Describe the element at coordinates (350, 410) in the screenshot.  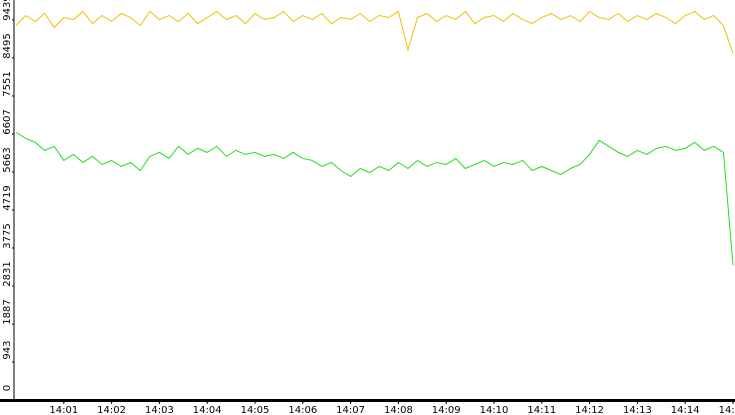
I see `x-tick-label: 14:07` at that location.